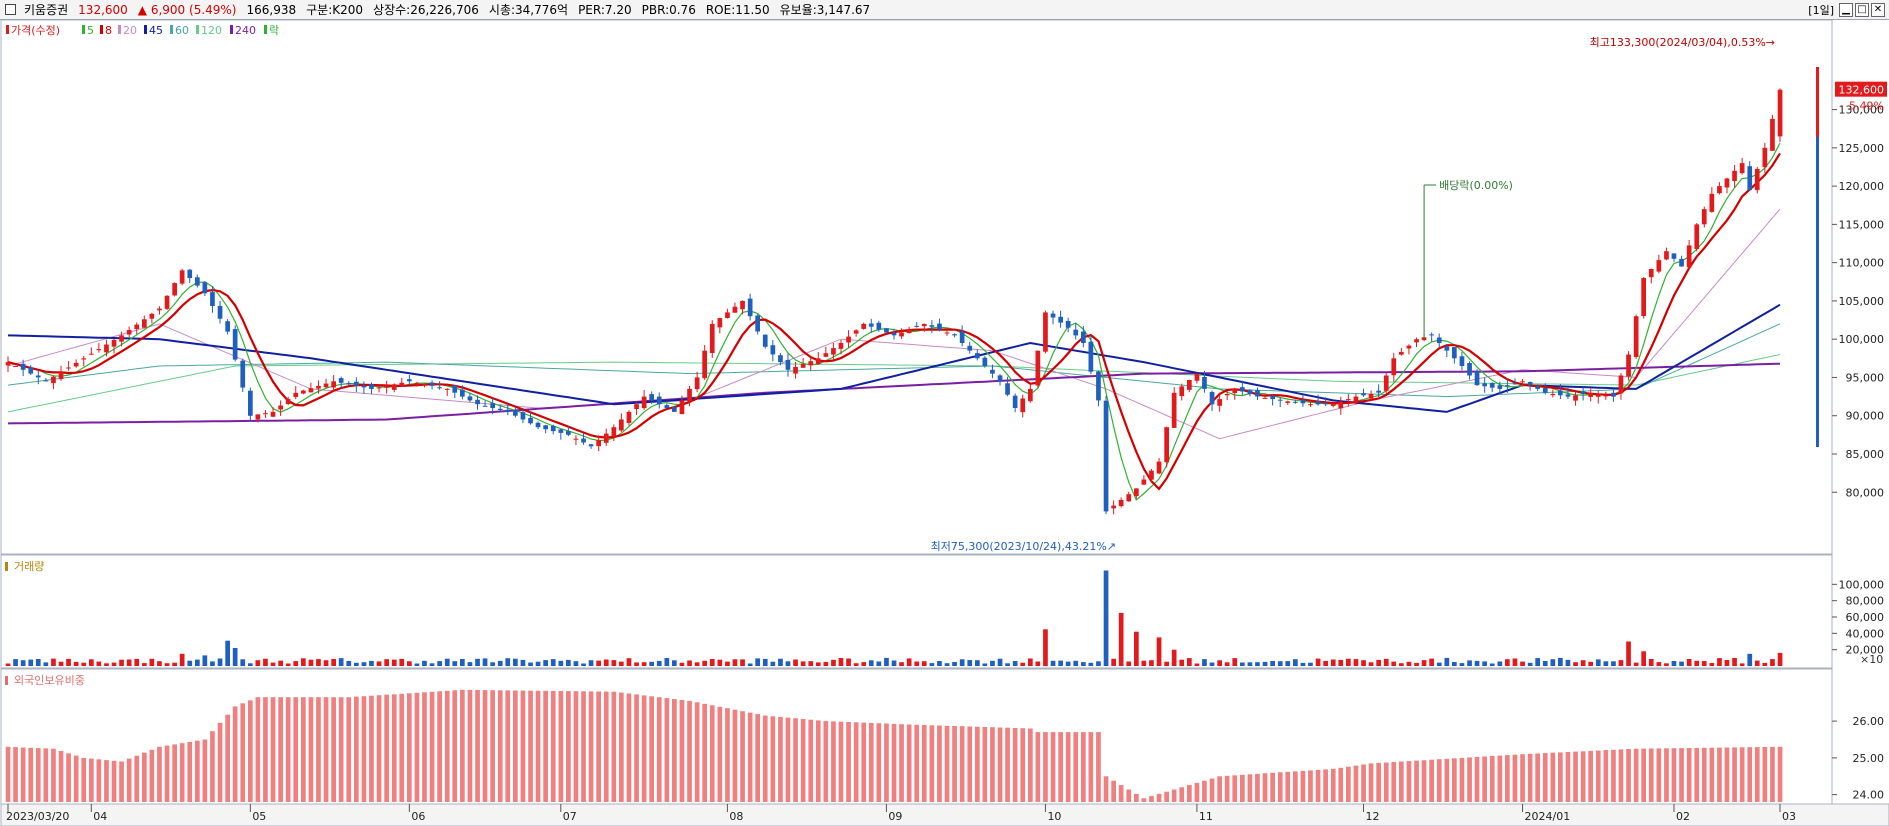  What do you see at coordinates (1821, 10) in the screenshot?
I see `period-selector: [1일]` at bounding box center [1821, 10].